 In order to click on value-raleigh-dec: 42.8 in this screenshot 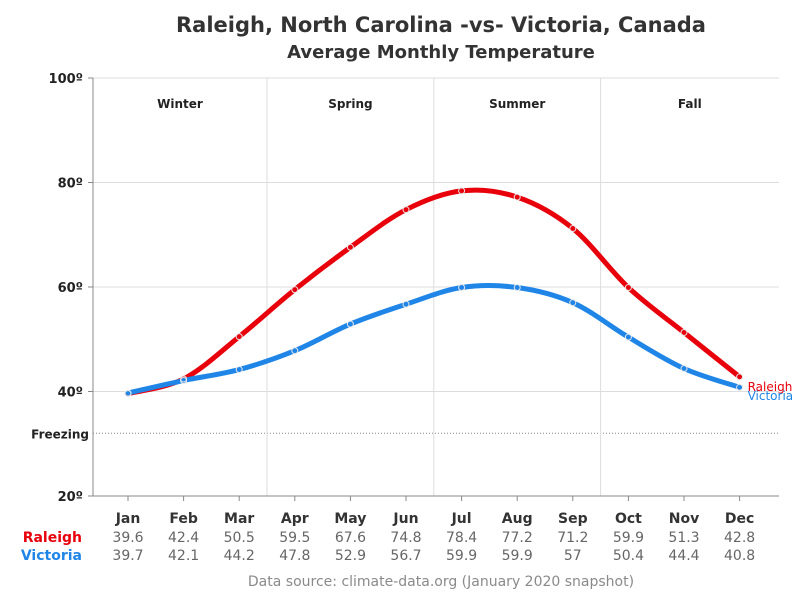, I will do `click(739, 538)`.